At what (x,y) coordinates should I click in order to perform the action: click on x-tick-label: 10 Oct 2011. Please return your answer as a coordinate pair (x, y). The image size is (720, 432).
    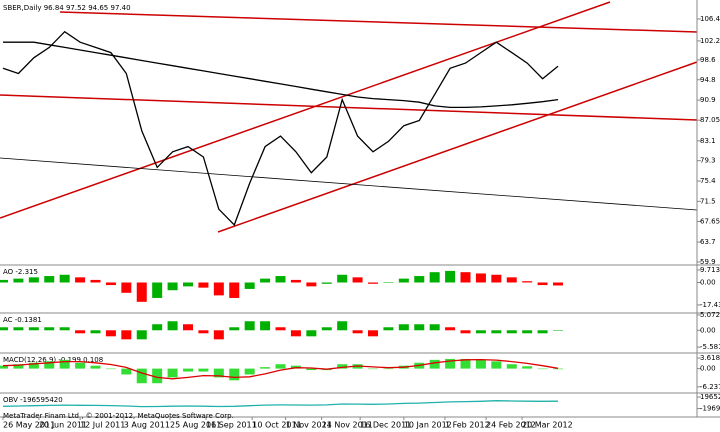
    Looking at the image, I should click on (276, 425).